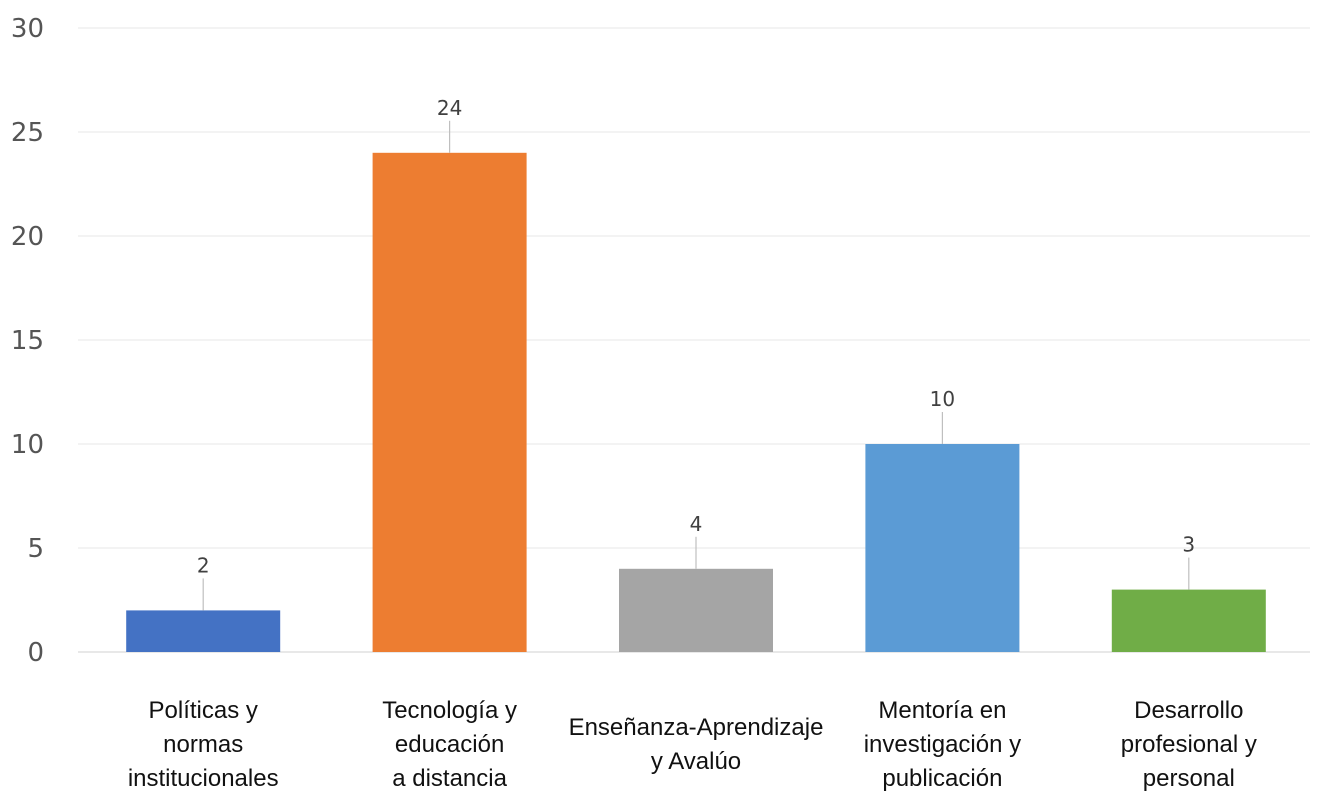 The height and width of the screenshot is (798, 1320). What do you see at coordinates (27, 133) in the screenshot?
I see `y-tick-label: 25` at bounding box center [27, 133].